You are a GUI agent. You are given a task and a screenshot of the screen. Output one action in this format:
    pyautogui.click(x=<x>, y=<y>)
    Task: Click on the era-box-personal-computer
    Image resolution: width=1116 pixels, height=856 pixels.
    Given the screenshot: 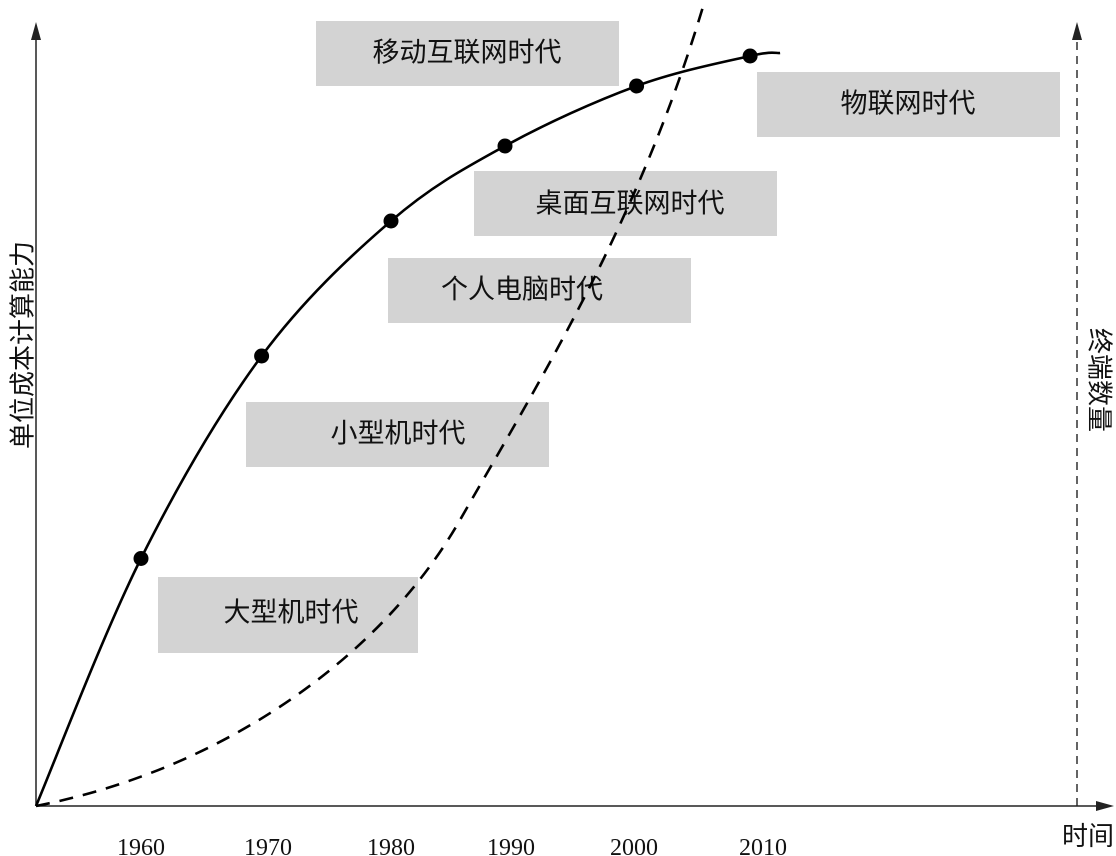 What is the action you would take?
    pyautogui.click(x=539, y=290)
    